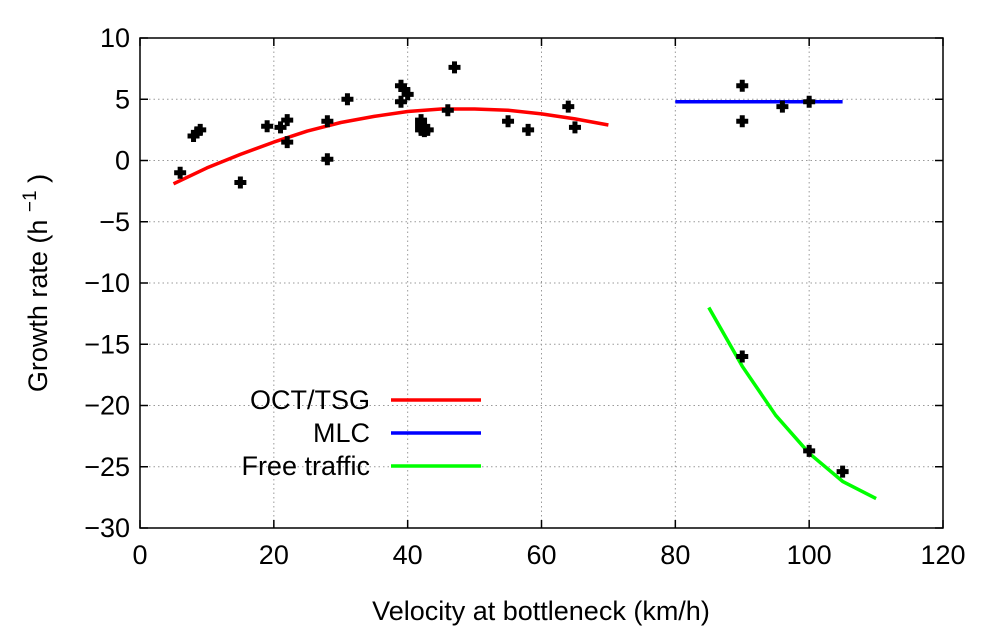 The width and height of the screenshot is (1000, 628). Describe the element at coordinates (139, 555) in the screenshot. I see `x-tick-label: 0` at that location.